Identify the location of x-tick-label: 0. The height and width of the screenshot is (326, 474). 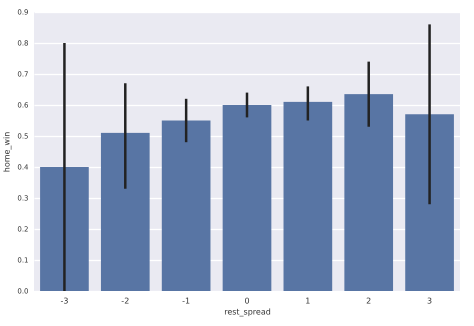
(247, 301).